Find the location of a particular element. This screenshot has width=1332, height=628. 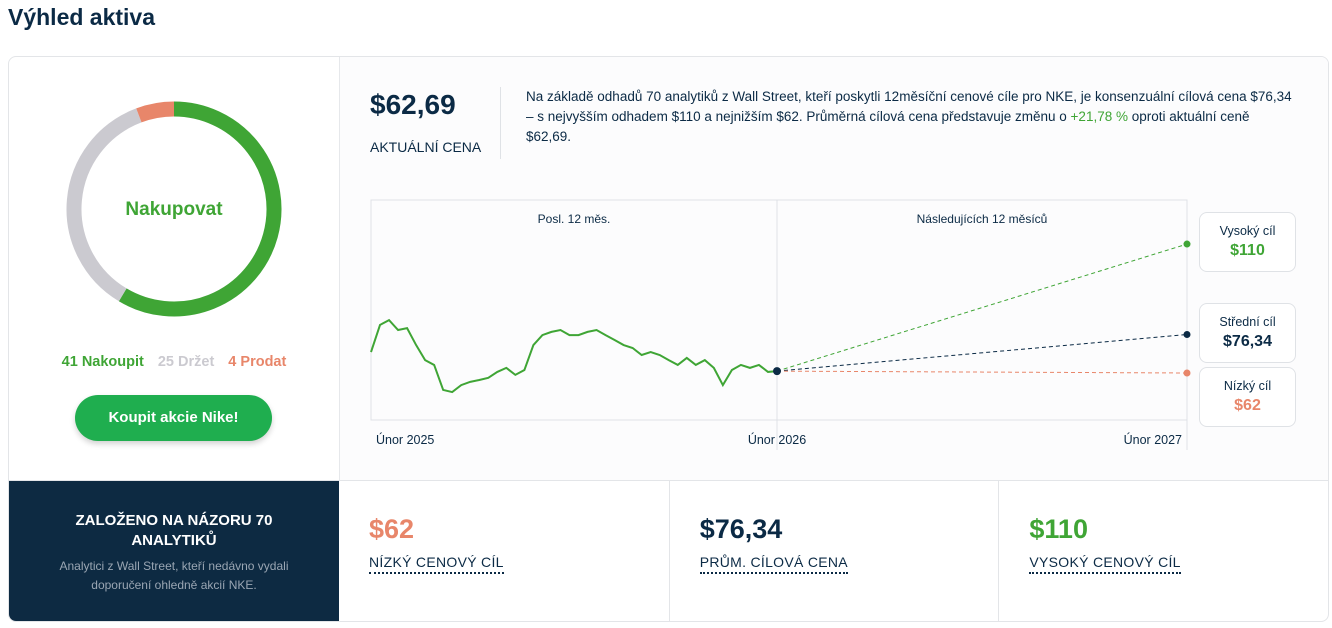

target-label: Nízký cíl is located at coordinates (1247, 386).